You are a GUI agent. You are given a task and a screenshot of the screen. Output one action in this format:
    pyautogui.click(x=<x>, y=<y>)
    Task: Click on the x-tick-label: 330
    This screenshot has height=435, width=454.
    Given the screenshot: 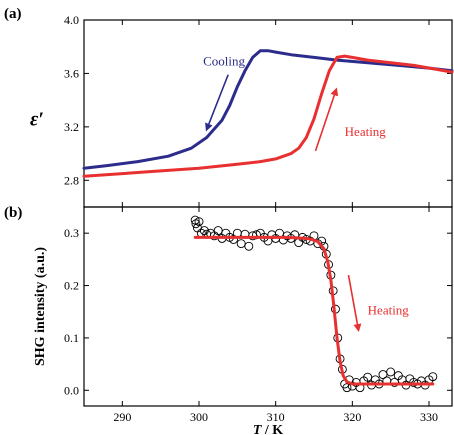 What is the action you would take?
    pyautogui.click(x=429, y=417)
    